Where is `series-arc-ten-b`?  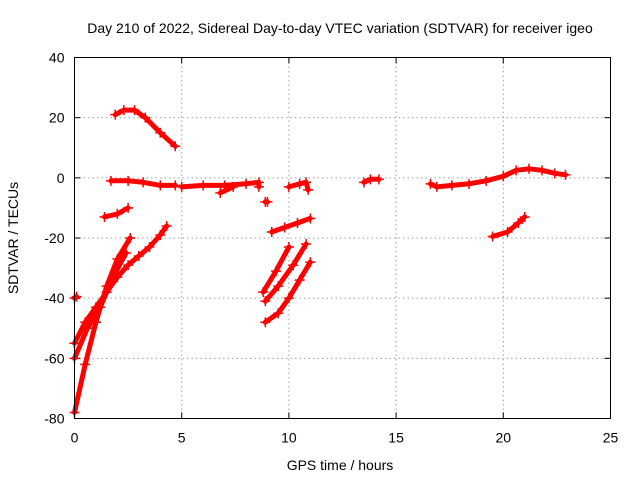
series-arc-ten-b is located at coordinates (286, 273).